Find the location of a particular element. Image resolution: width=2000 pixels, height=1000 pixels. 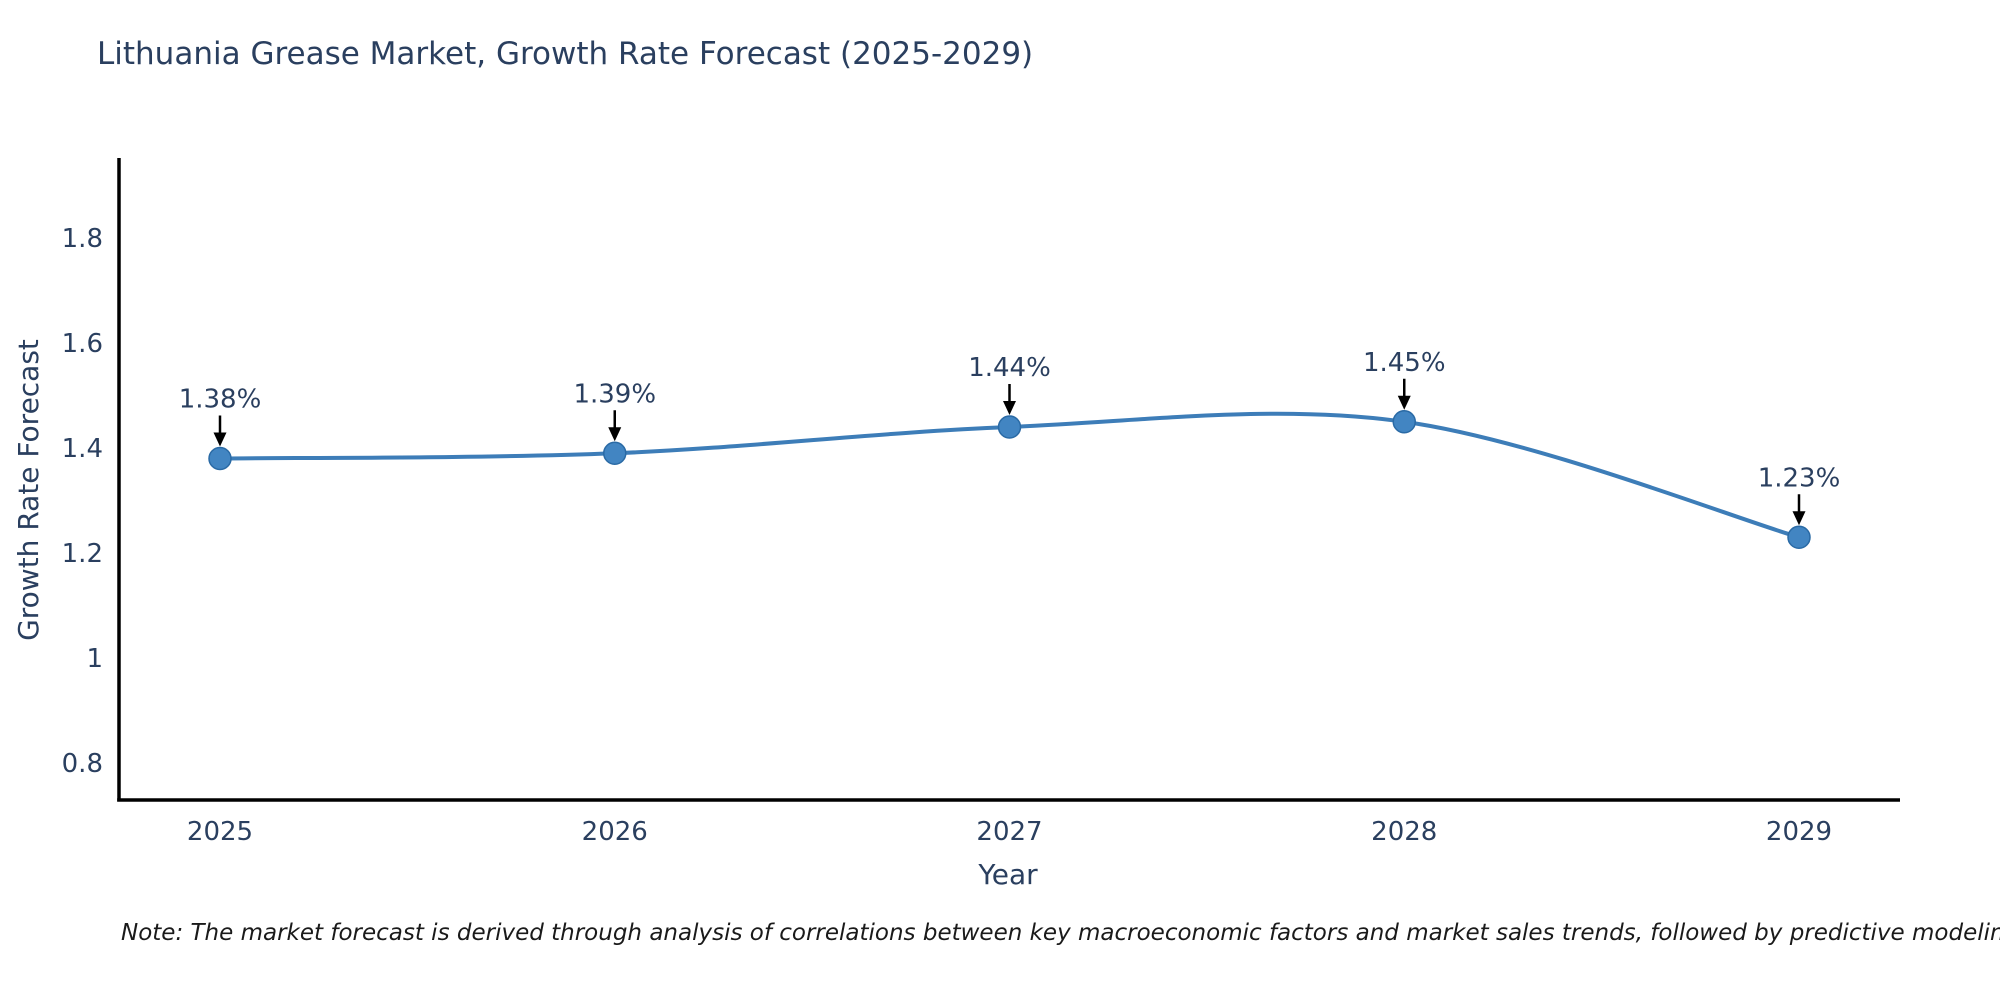

y-tick-label: 1.6 is located at coordinates (82, 344).